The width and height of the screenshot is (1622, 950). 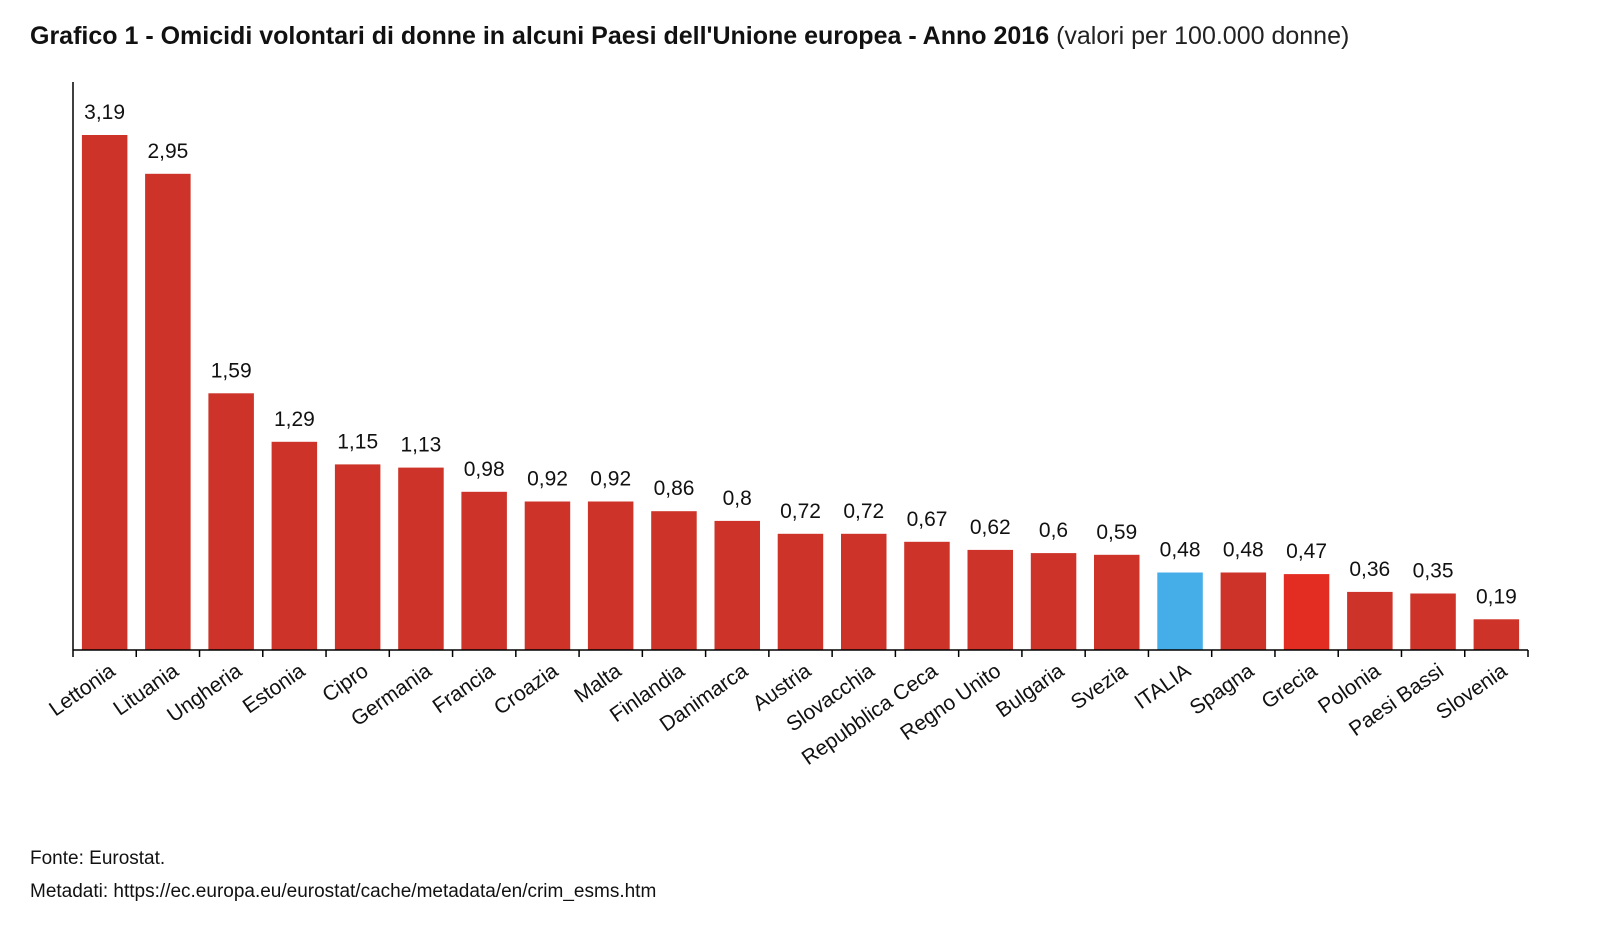 I want to click on bar-malta, so click(x=610, y=575).